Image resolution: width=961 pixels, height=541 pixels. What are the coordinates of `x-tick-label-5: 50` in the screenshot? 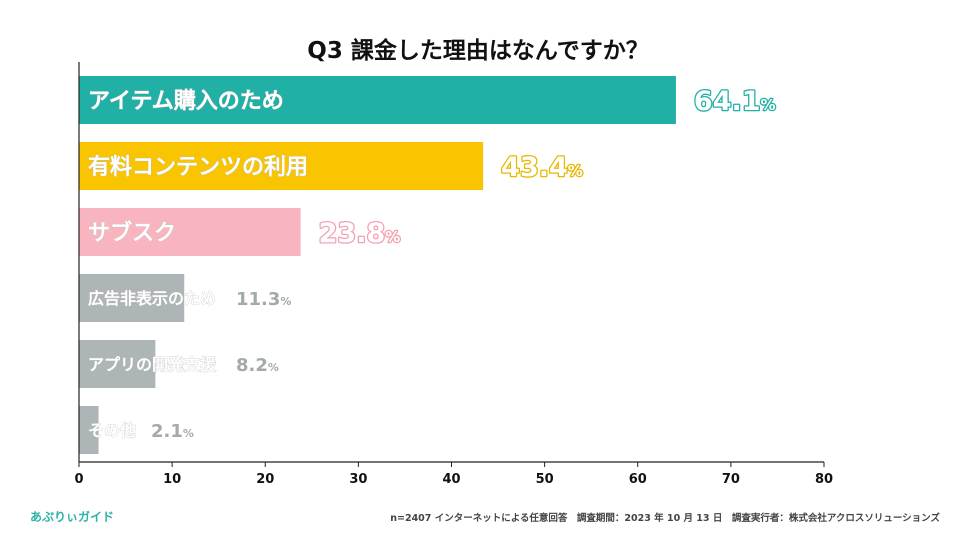 It's located at (545, 479).